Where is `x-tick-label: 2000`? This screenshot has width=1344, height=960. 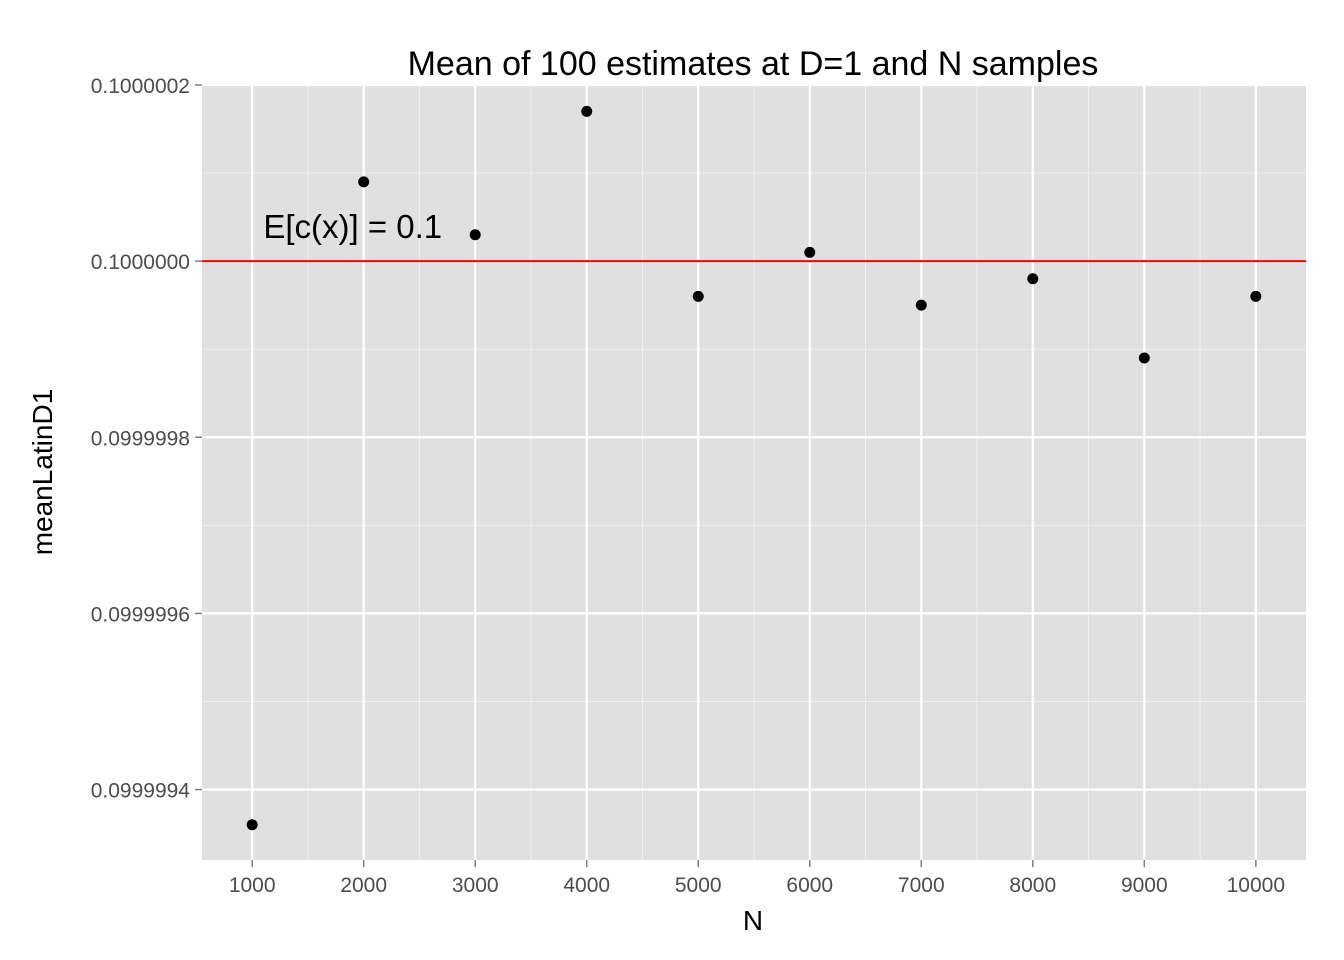
x-tick-label: 2000 is located at coordinates (363, 885).